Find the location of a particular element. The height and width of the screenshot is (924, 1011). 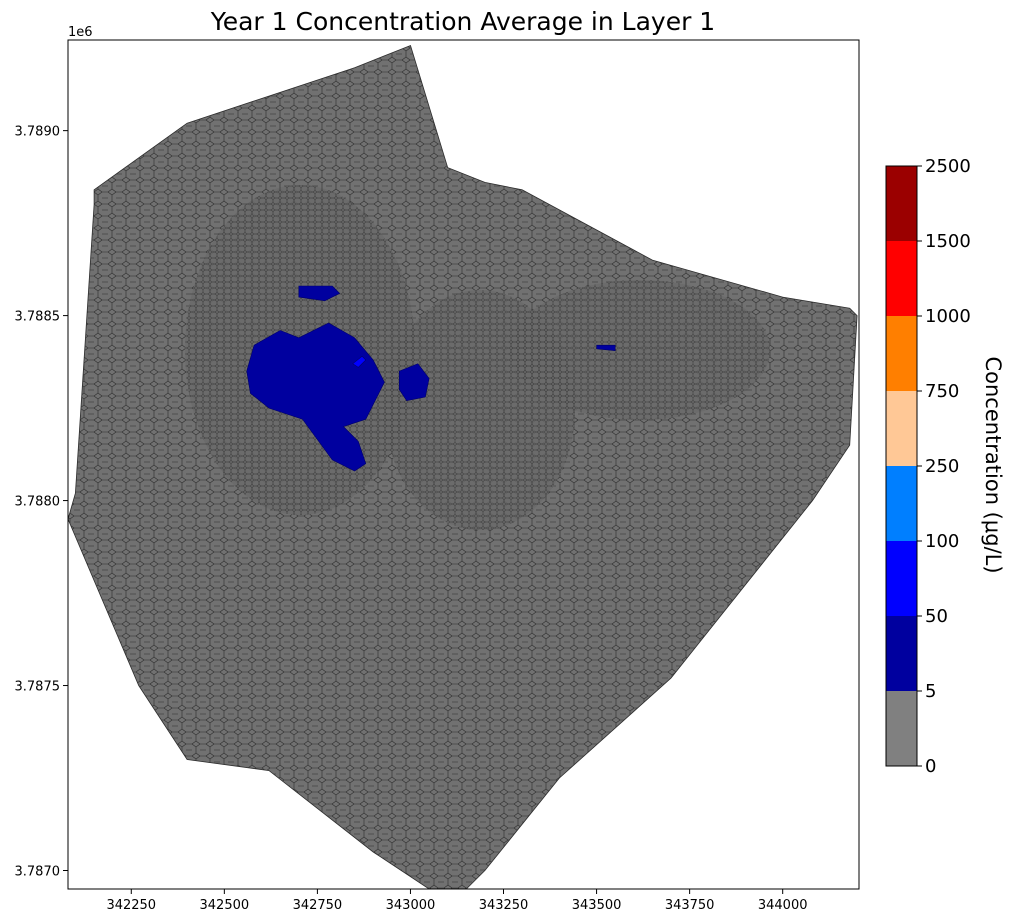

colorbar-tick-label: 750 is located at coordinates (942, 391).